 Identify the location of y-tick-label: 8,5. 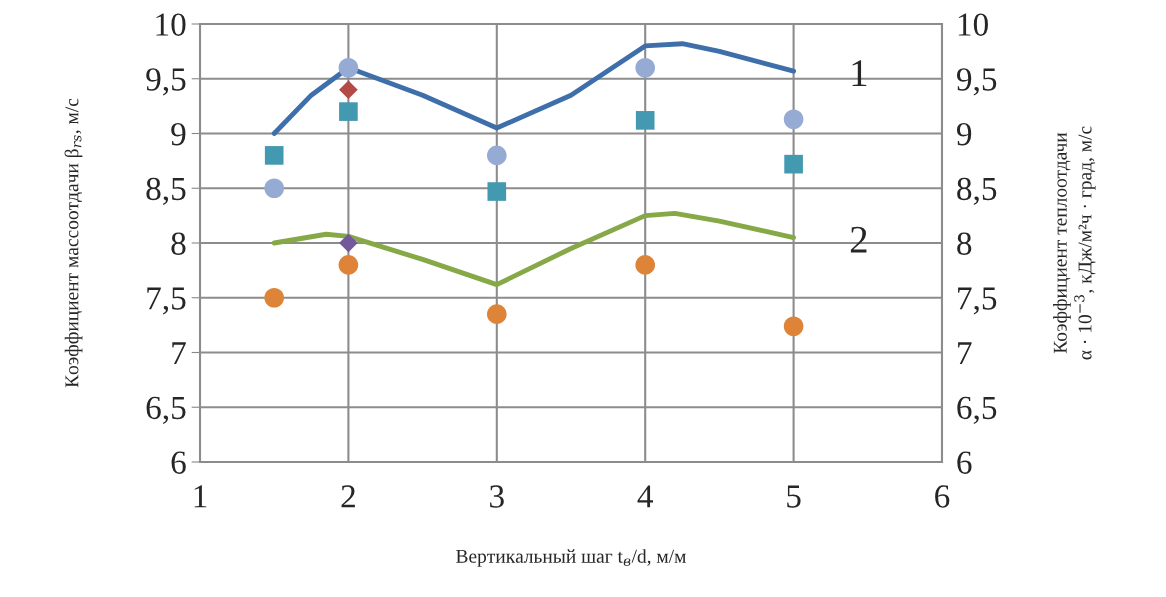
(166, 191).